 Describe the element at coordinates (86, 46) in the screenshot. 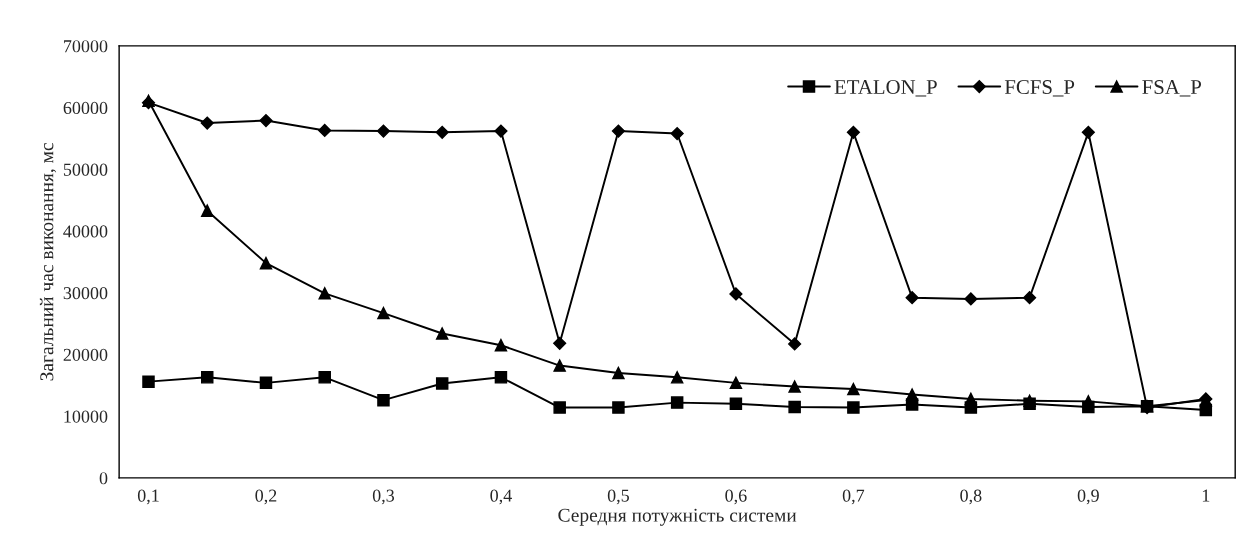

I see `y-tick-label: 70000` at that location.